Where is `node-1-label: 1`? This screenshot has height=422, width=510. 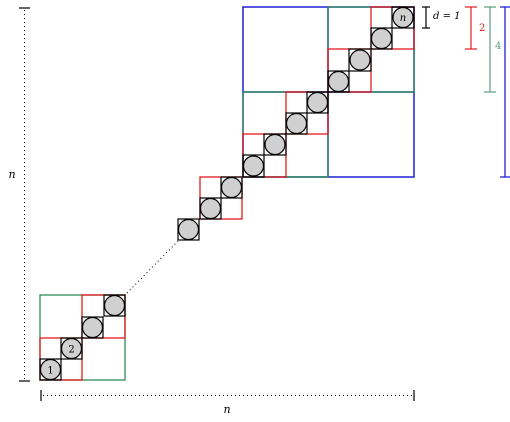
node-1-label: 1 is located at coordinates (50, 371).